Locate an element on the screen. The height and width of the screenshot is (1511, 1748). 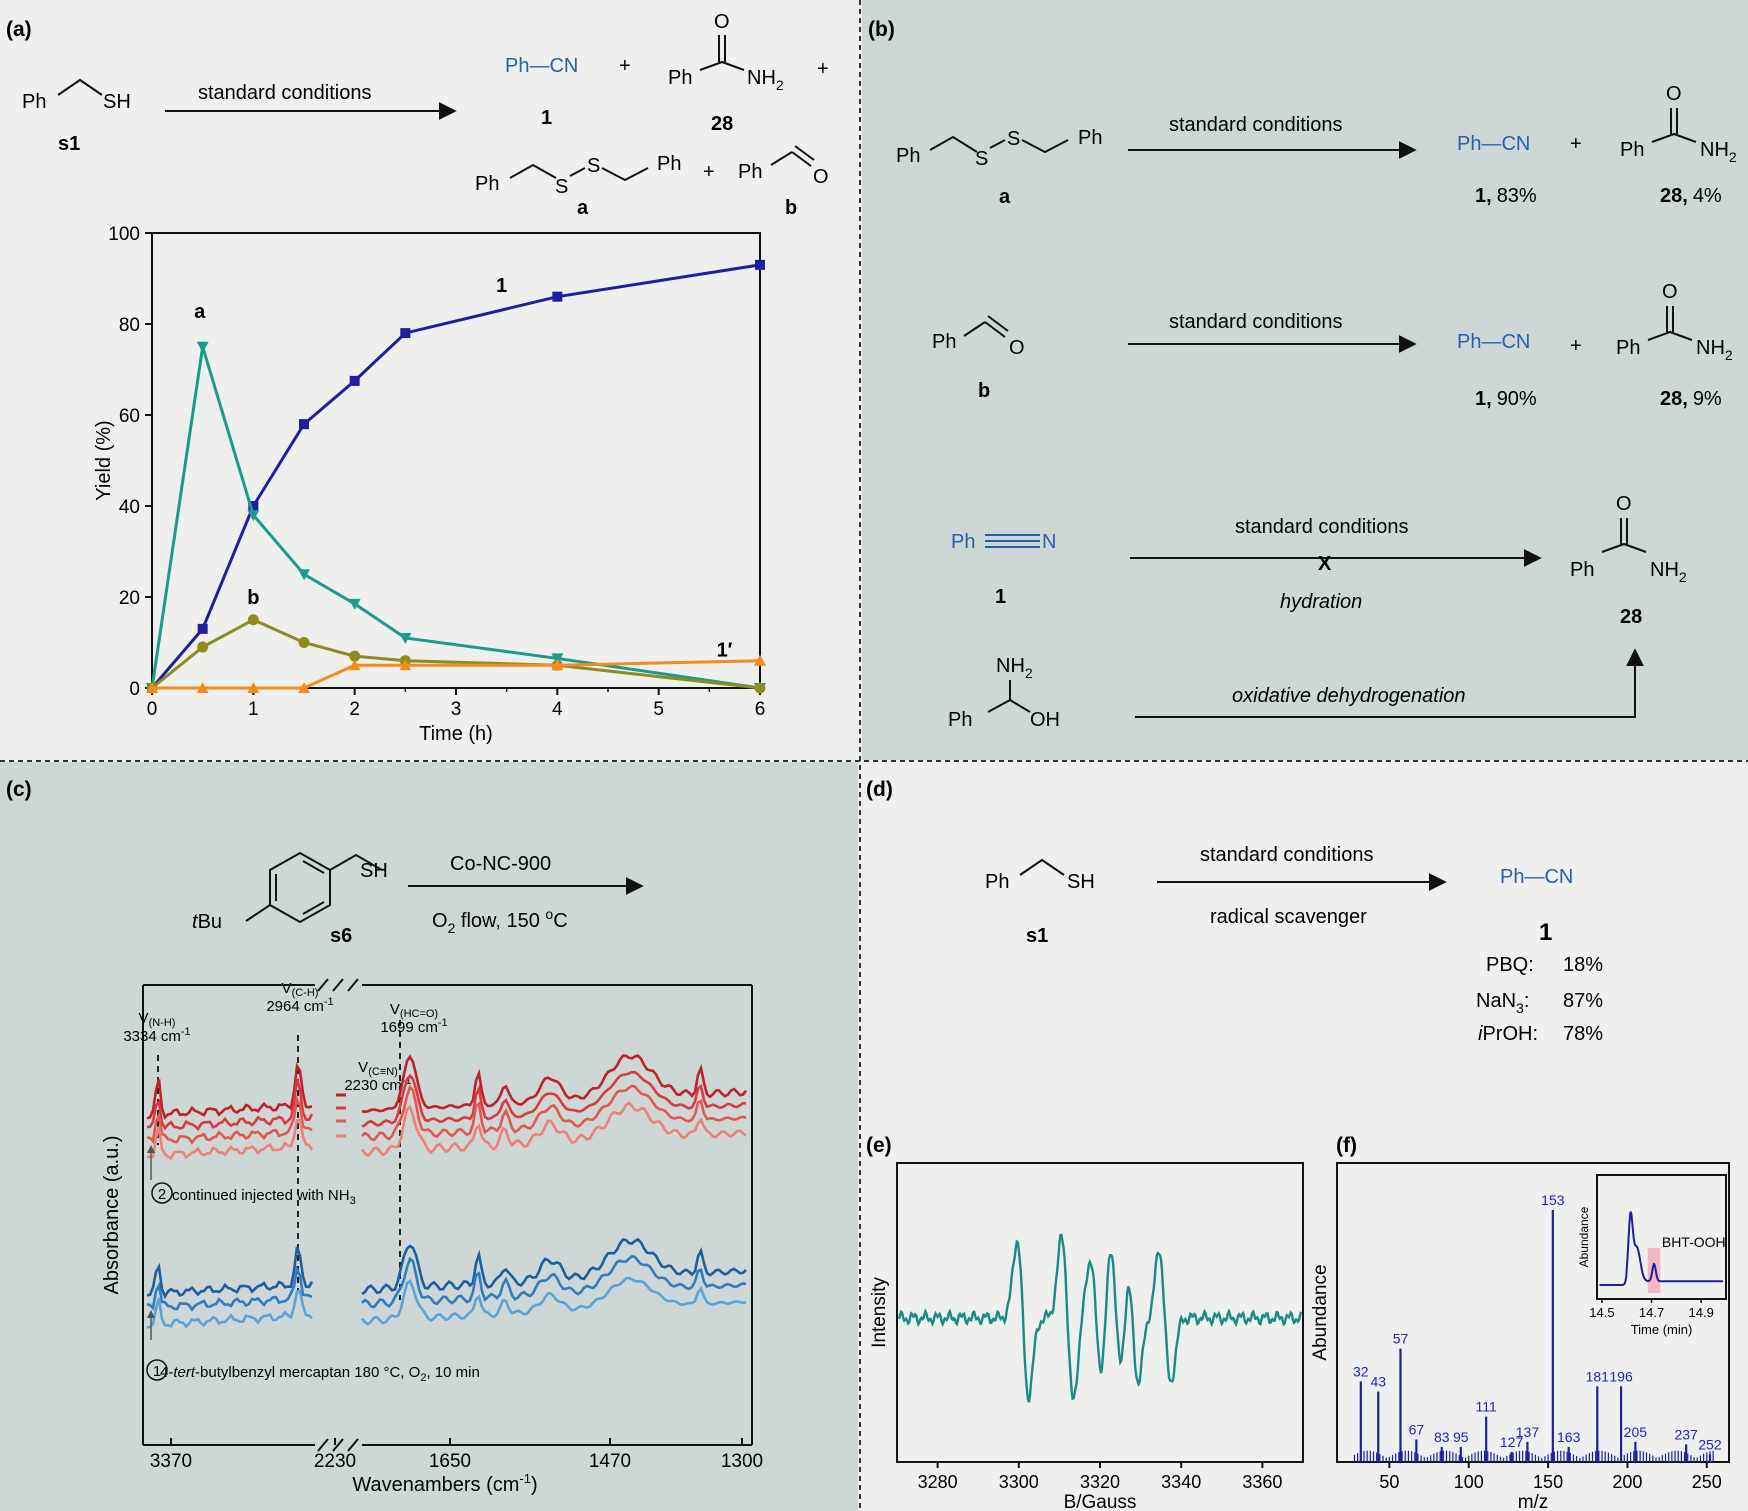
chart-c-note1-circle is located at coordinates (157, 1370).